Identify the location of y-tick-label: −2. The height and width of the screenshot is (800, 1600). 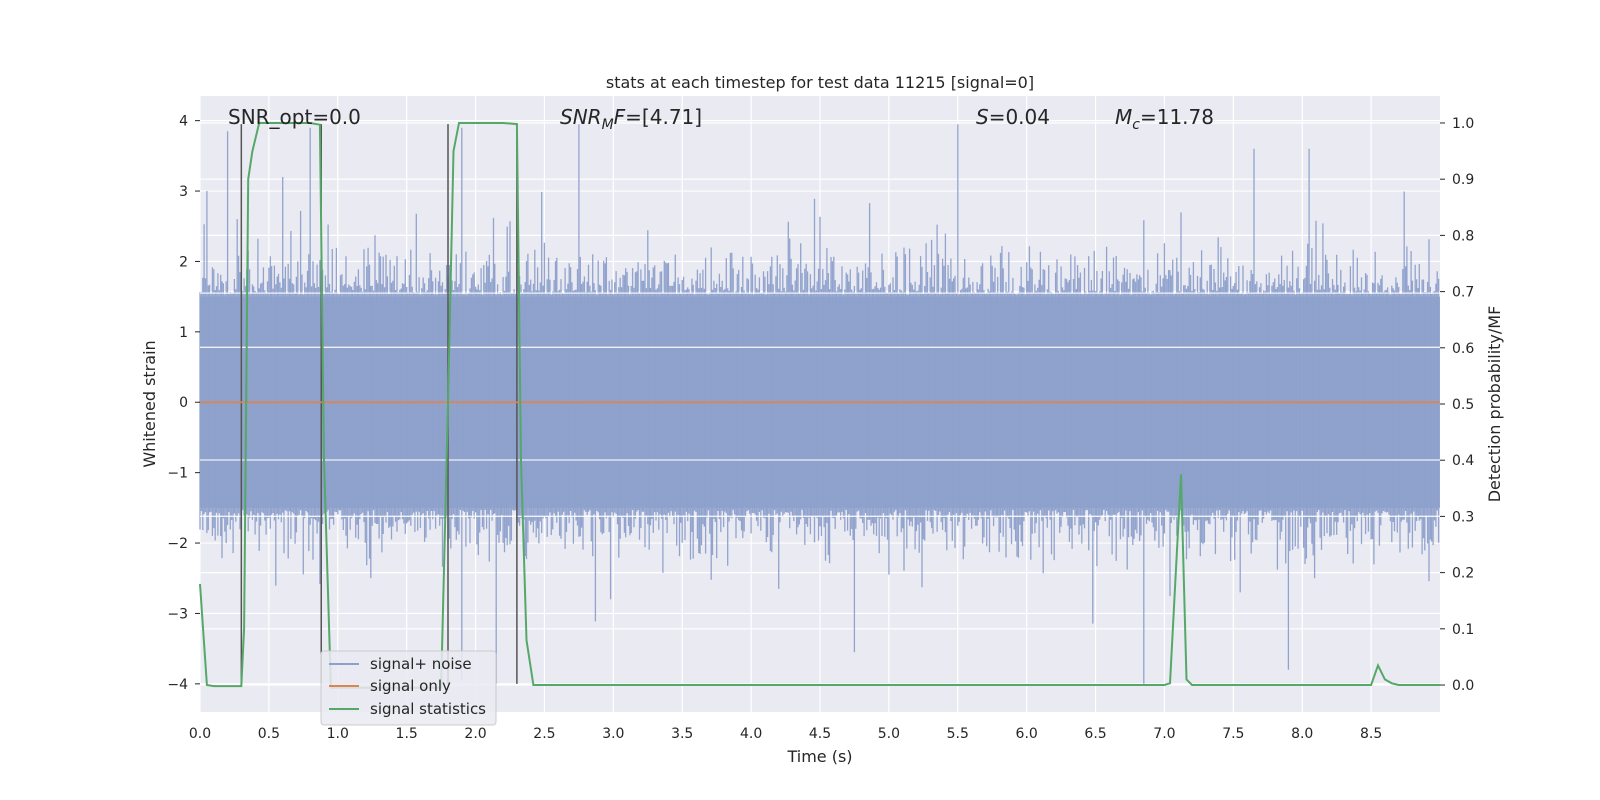
(177, 544).